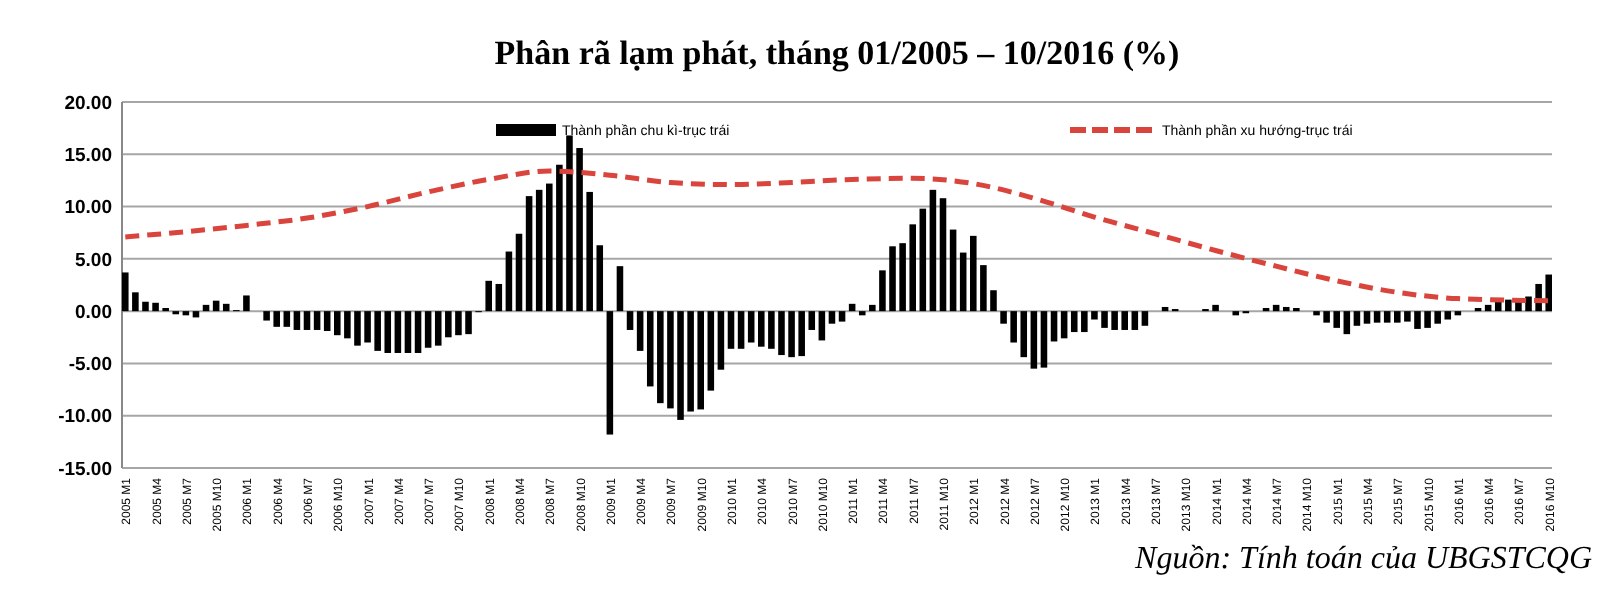 Image resolution: width=1620 pixels, height=596 pixels. Describe the element at coordinates (93, 312) in the screenshot. I see `y-tick-label: 0.00` at that location.